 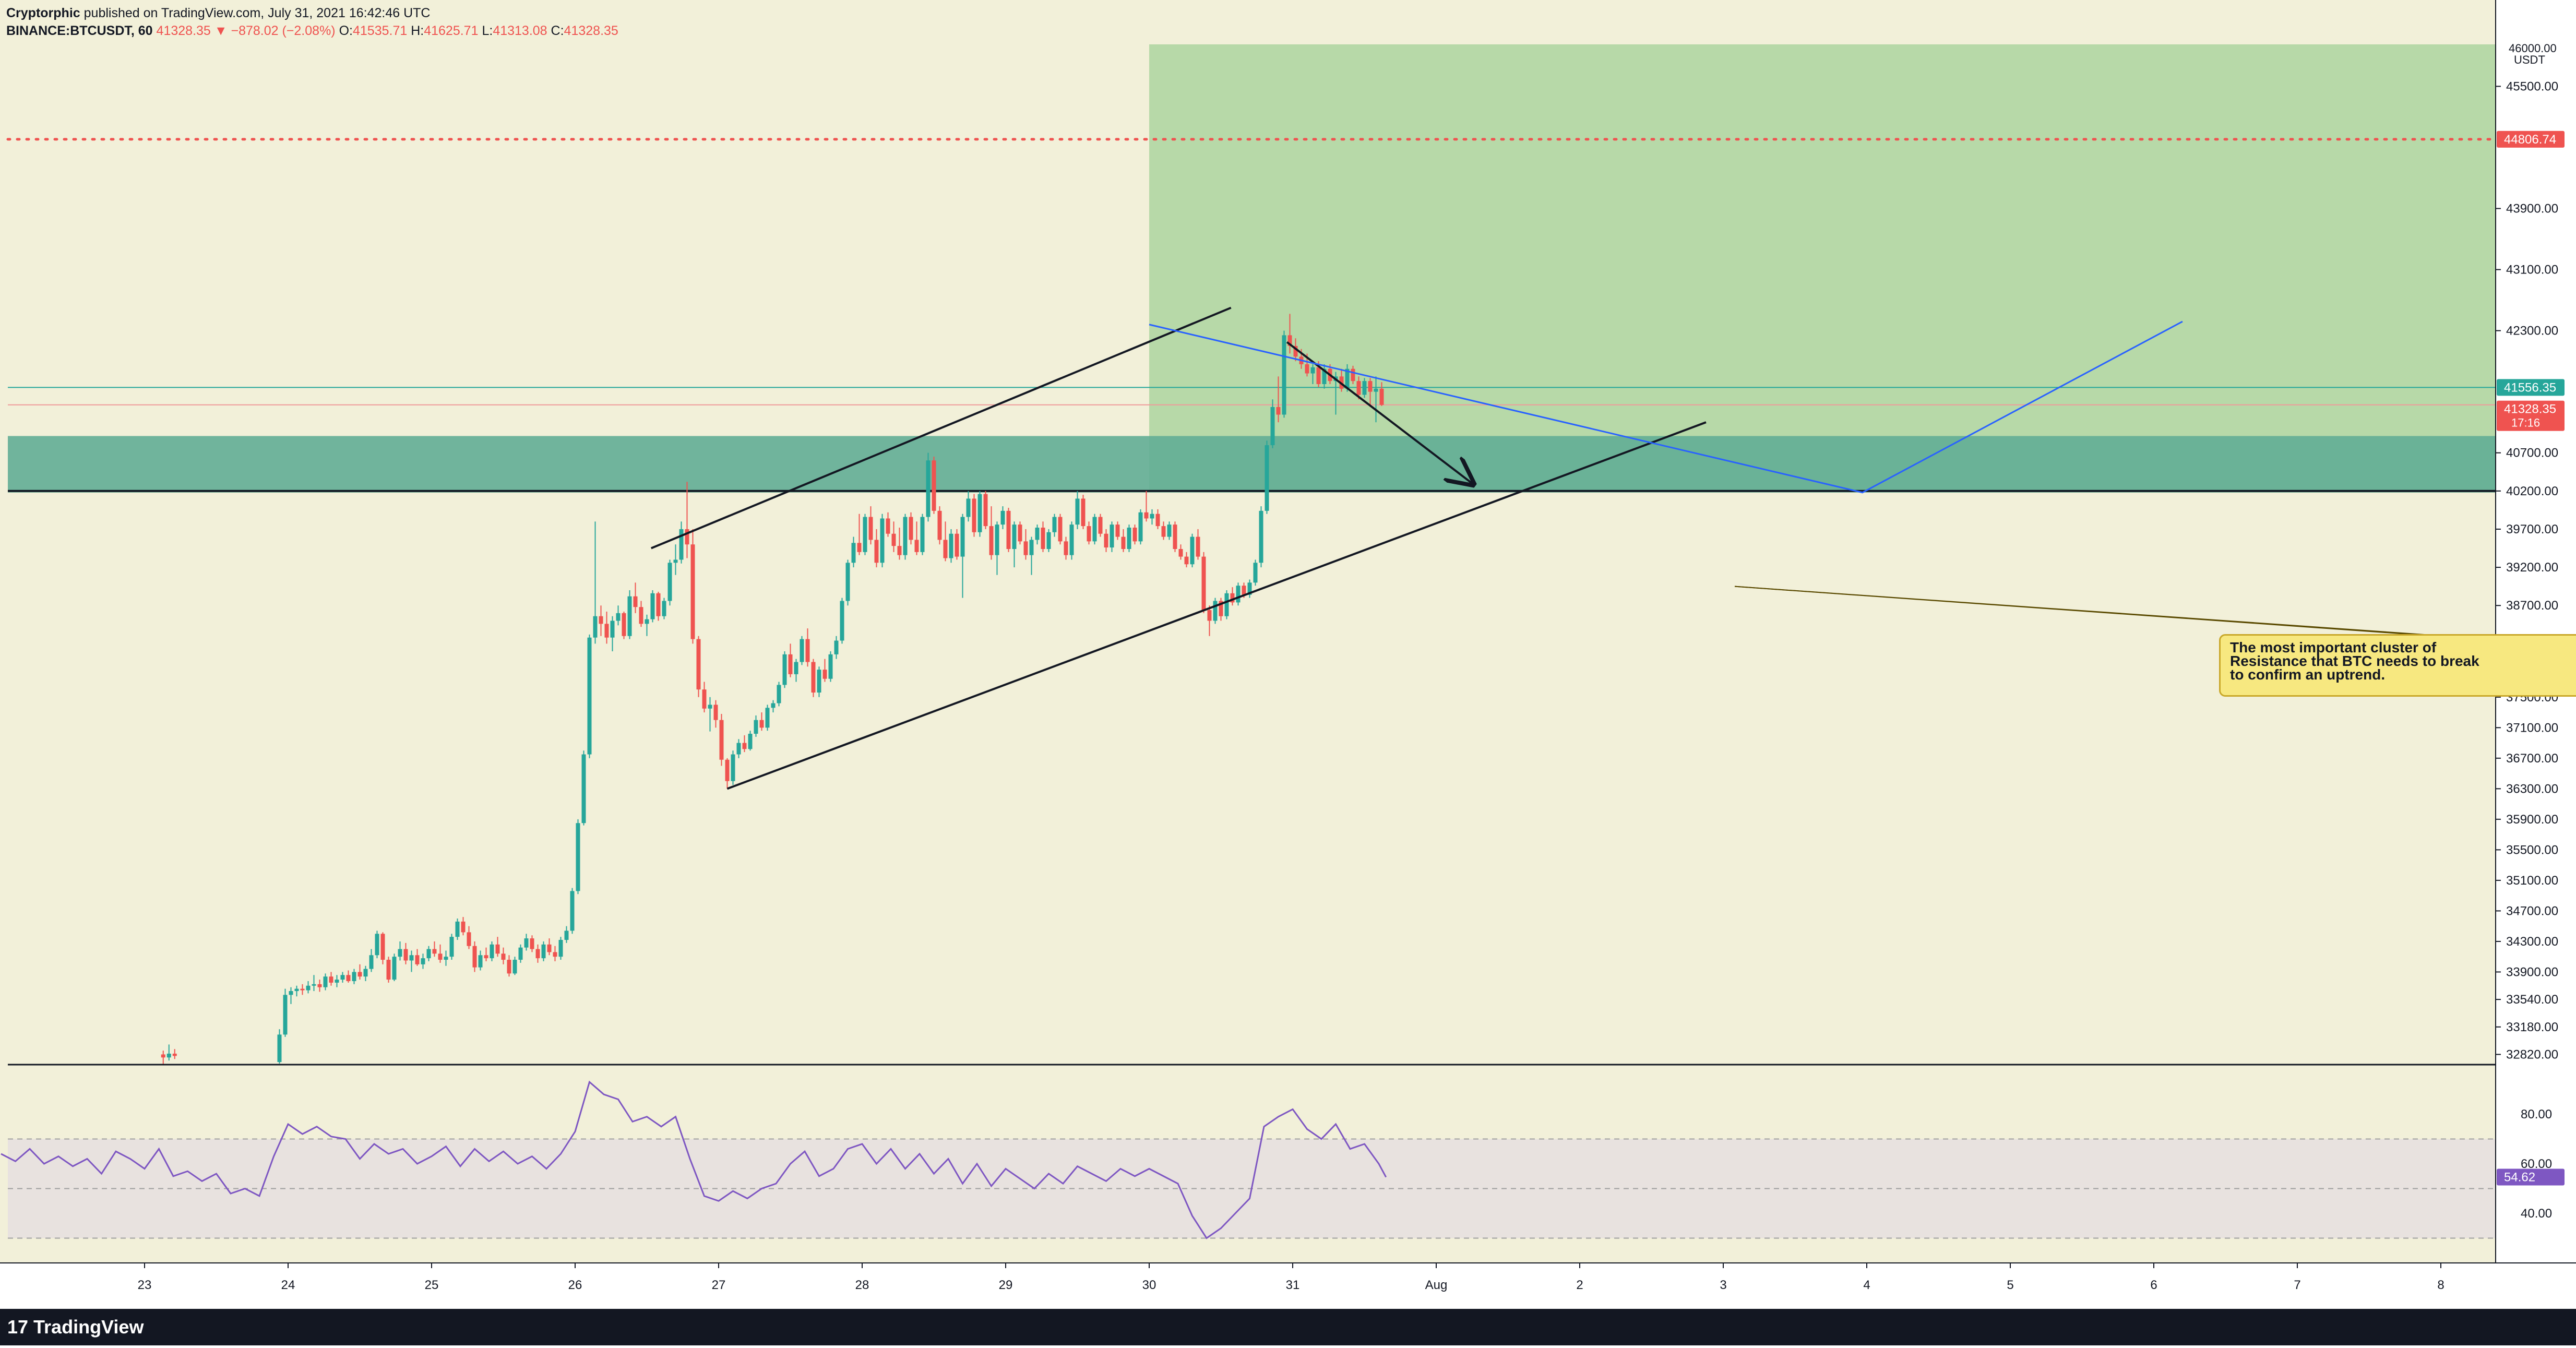 I want to click on price-tick-label: 40200.00, so click(x=2532, y=491).